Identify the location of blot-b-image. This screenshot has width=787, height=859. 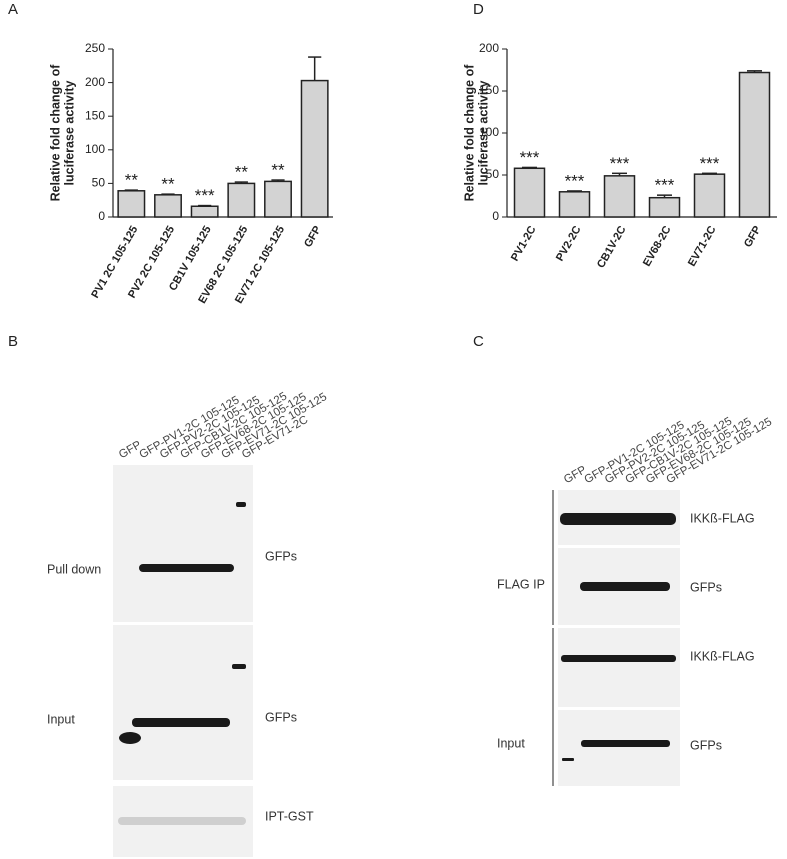
(183, 661).